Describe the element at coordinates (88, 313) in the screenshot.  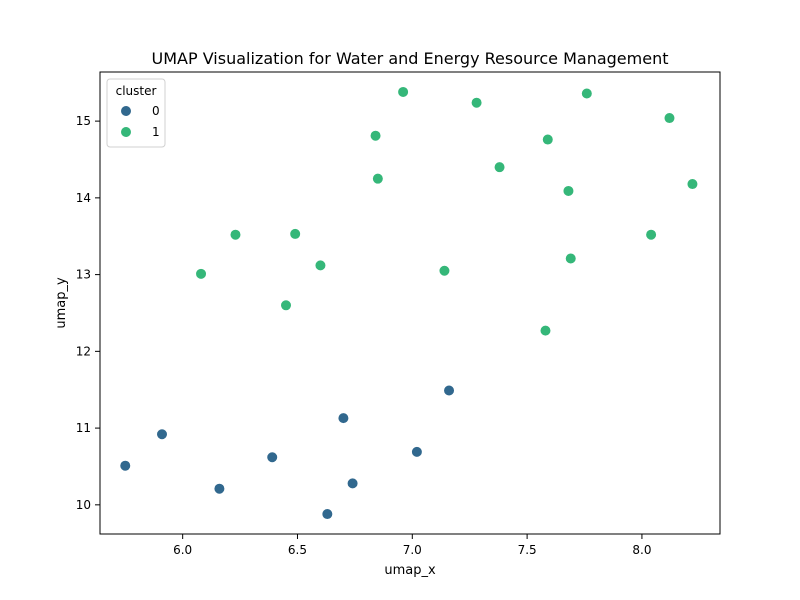
I see `y-axis-ticks: 10 11 12 13 14 15` at that location.